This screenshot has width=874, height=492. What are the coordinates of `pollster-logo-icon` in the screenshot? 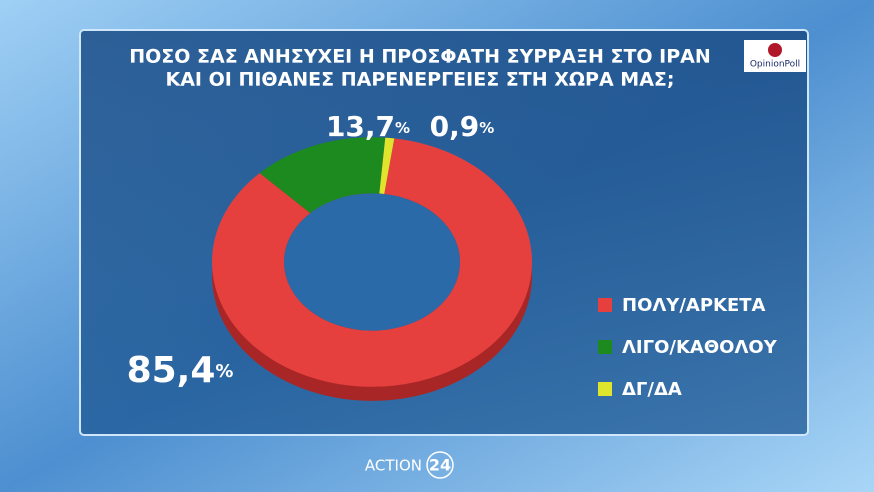 It's located at (775, 50).